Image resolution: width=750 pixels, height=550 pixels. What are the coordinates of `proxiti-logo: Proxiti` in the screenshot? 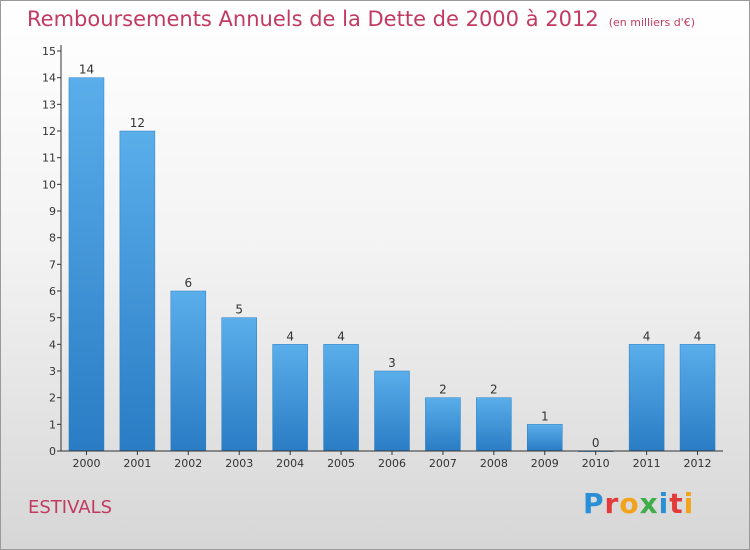 It's located at (638, 503).